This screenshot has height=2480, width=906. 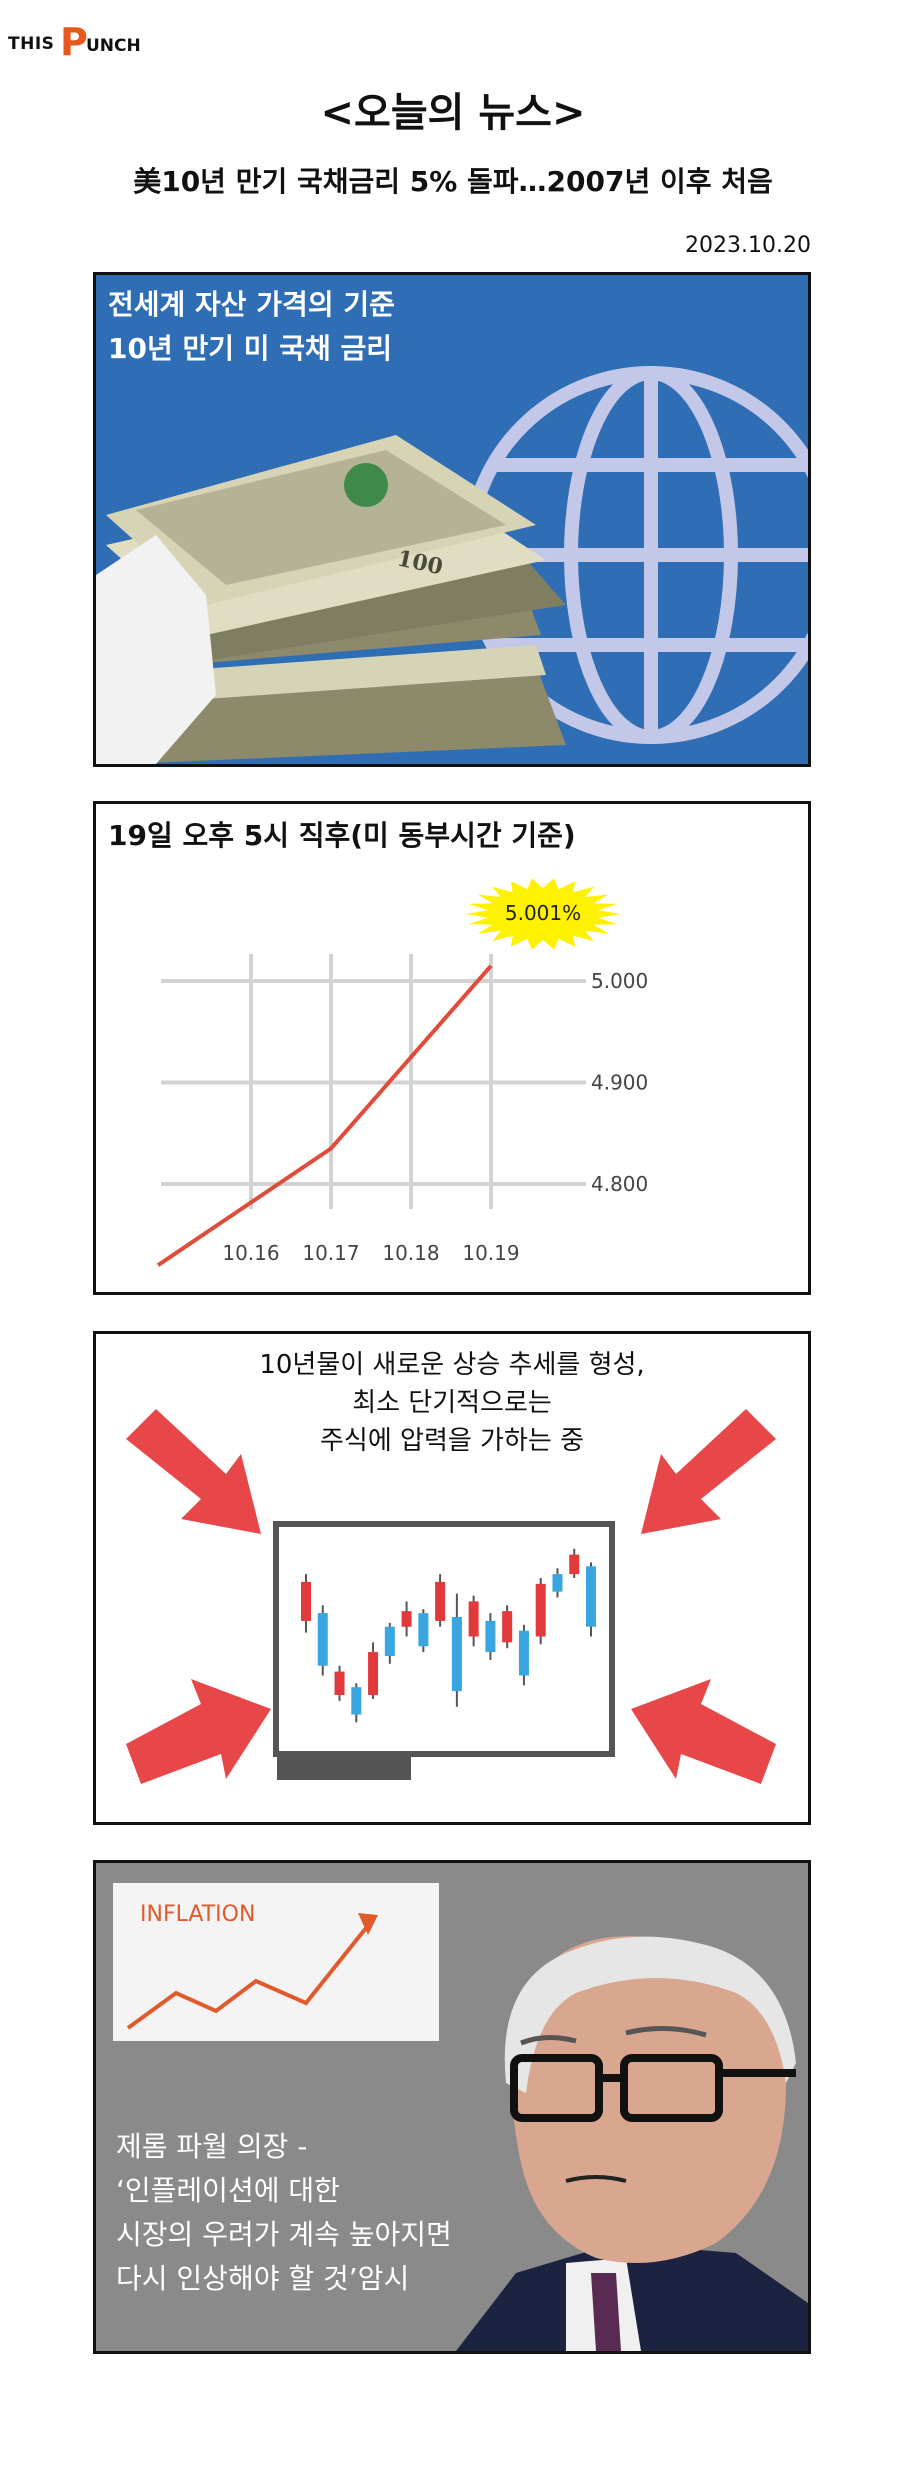 I want to click on powell-portrait, so click(x=632, y=2143).